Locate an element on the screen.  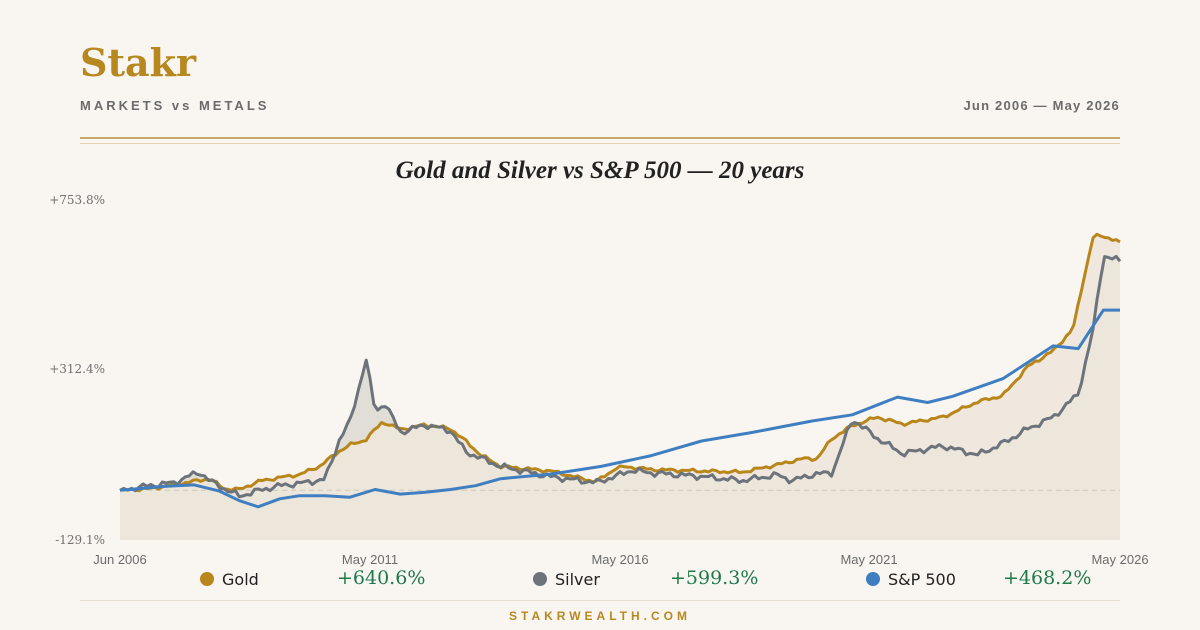
y-tick-label-top: +753.8% is located at coordinates (77, 200).